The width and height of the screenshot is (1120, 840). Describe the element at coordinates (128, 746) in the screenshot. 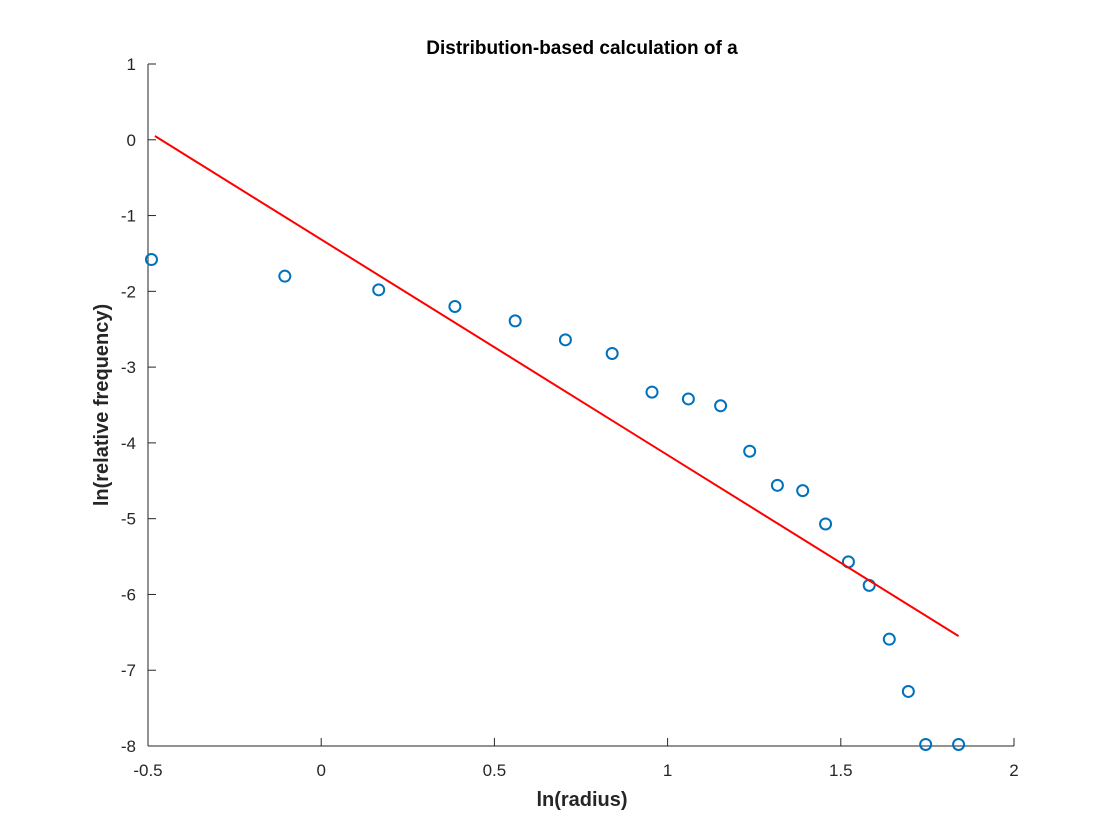

I see `y-tick-label: -8` at that location.